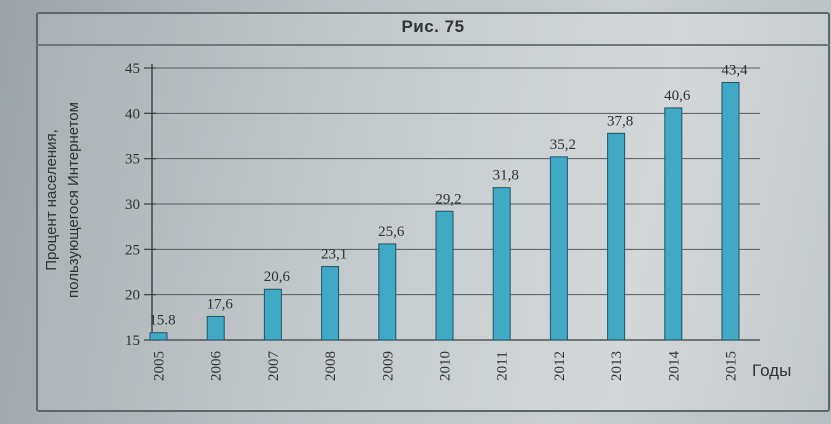  I want to click on x-axis-label: Годы, so click(771, 370).